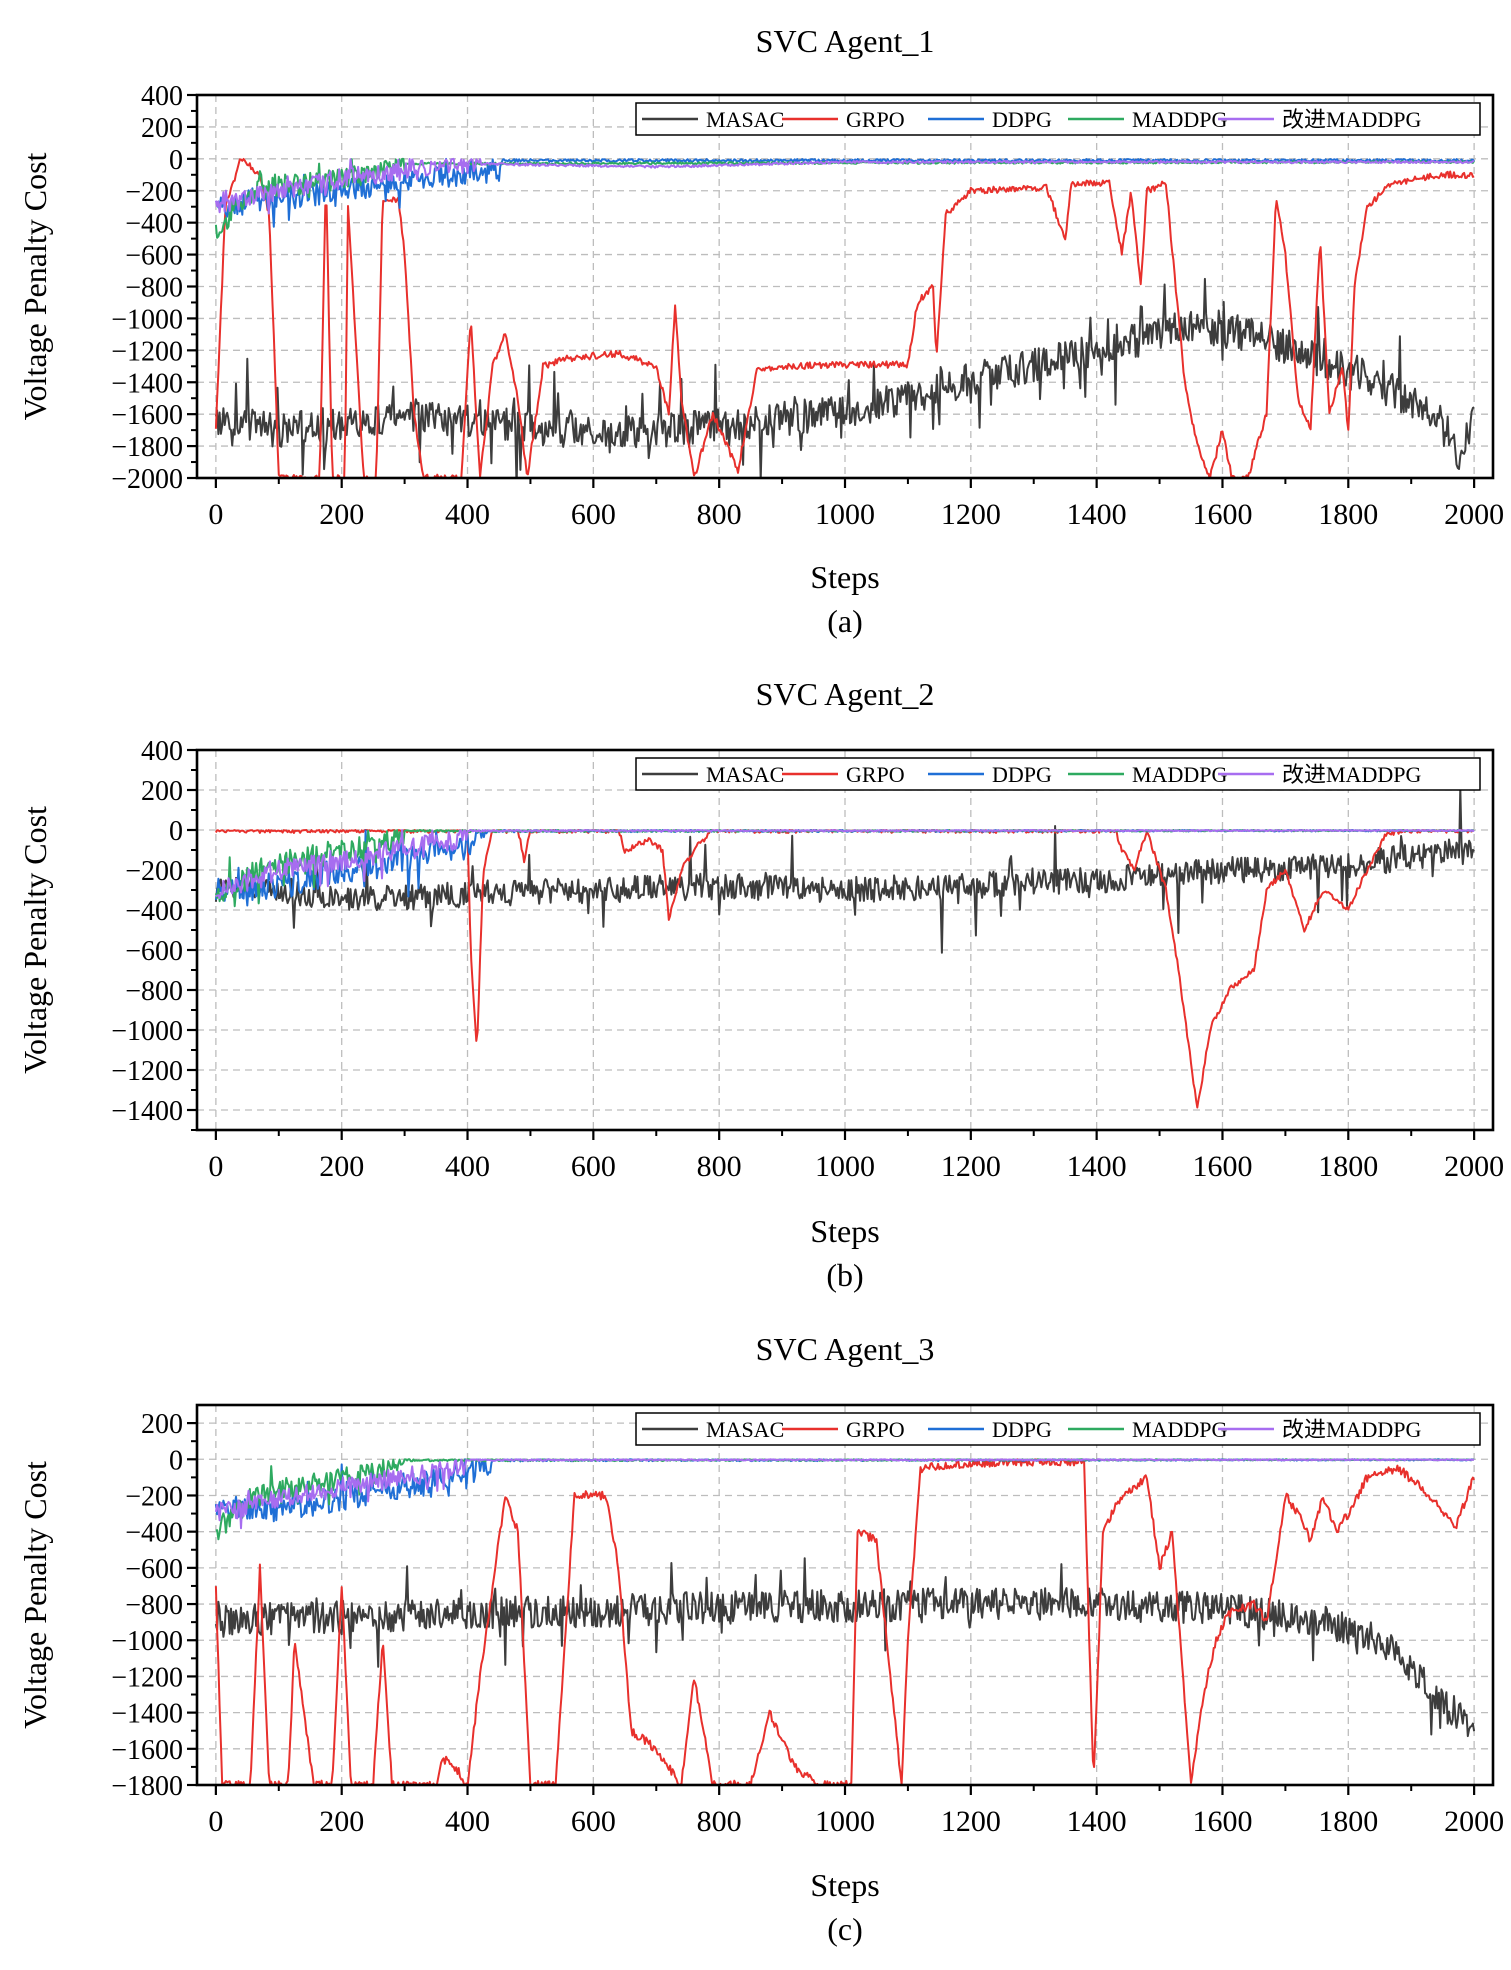 The width and height of the screenshot is (1511, 1970). I want to click on legend-label-4: 改进MADDPG, so click(1351, 119).